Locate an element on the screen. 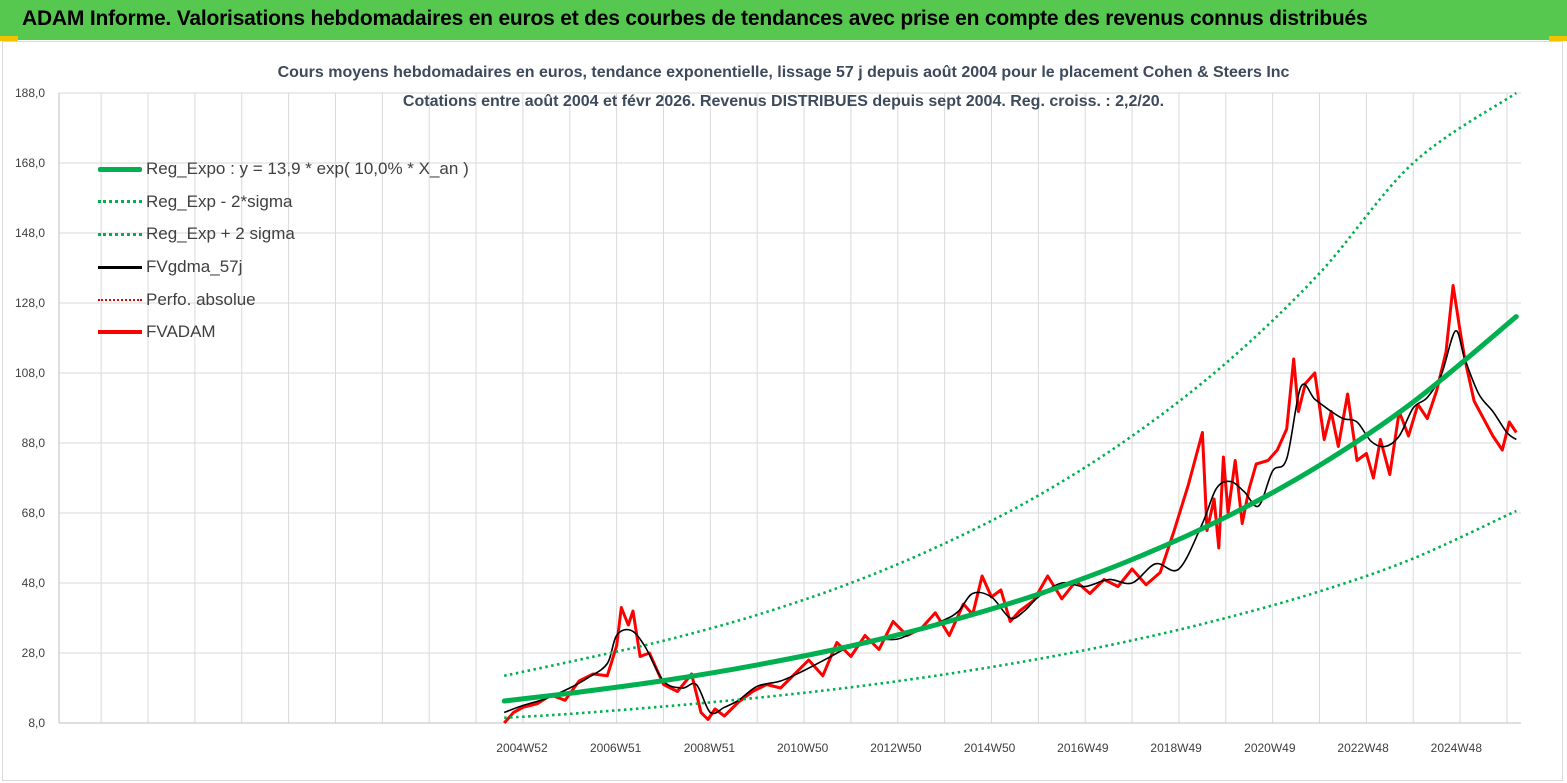 The height and width of the screenshot is (783, 1567). x-tick-label: 2004W52 is located at coordinates (522, 748).